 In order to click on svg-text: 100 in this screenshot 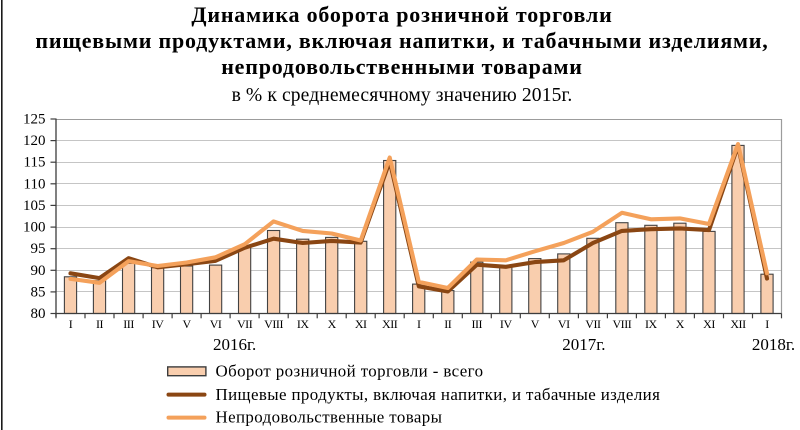, I will do `click(34, 228)`.